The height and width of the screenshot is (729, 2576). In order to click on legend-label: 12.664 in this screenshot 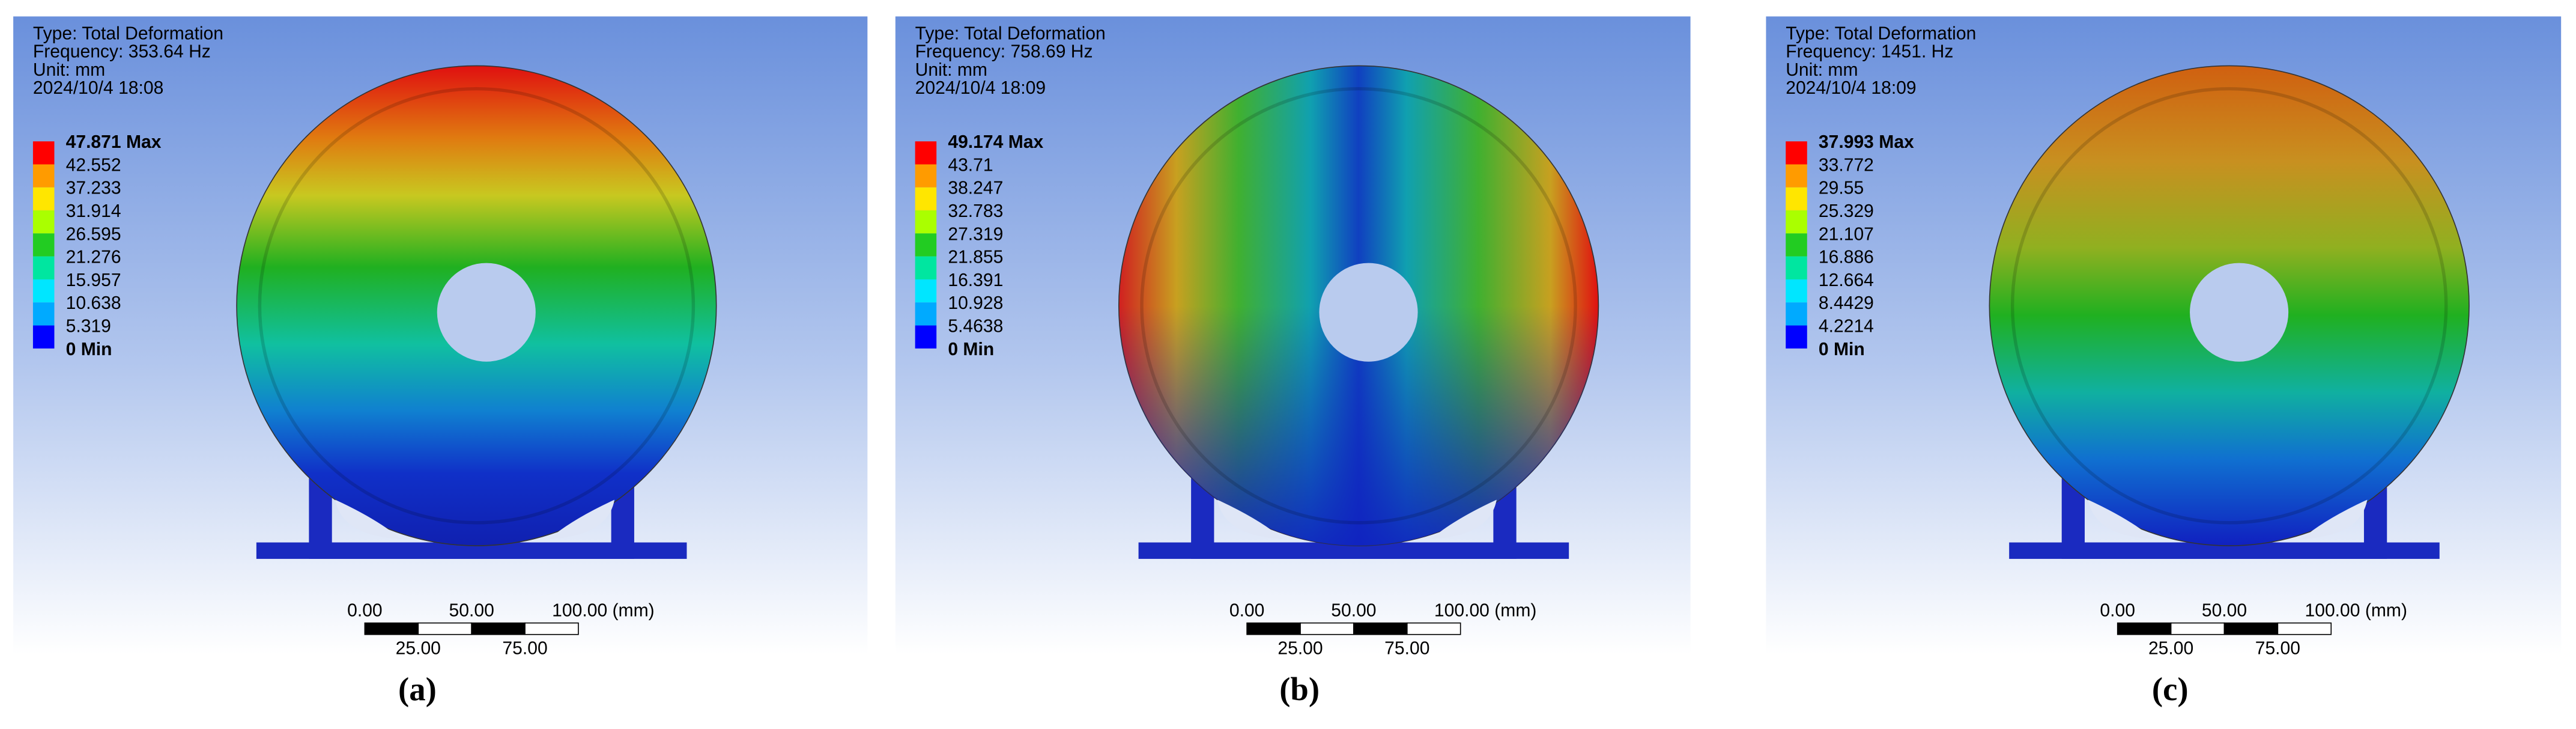, I will do `click(1846, 280)`.